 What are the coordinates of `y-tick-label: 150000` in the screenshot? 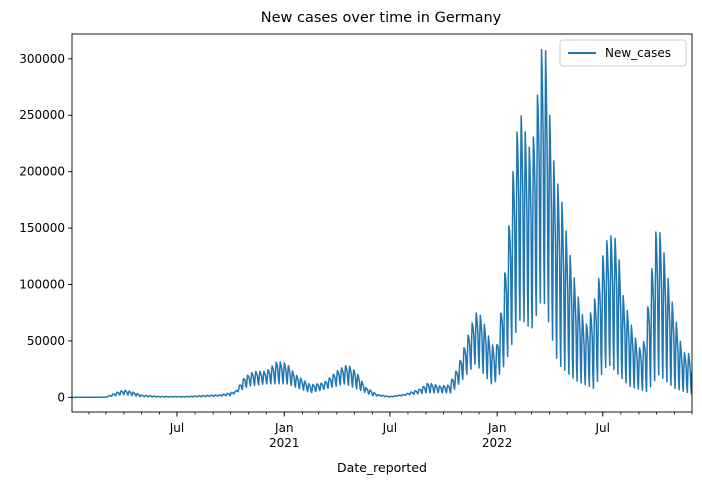 It's located at (42, 228).